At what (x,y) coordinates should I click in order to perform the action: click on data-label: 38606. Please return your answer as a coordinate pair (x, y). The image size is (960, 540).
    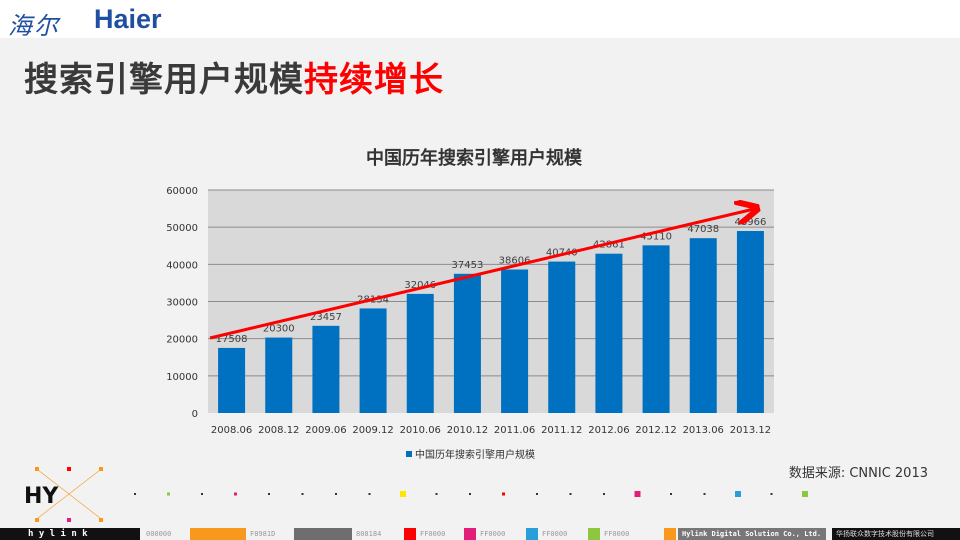
    Looking at the image, I should click on (515, 261).